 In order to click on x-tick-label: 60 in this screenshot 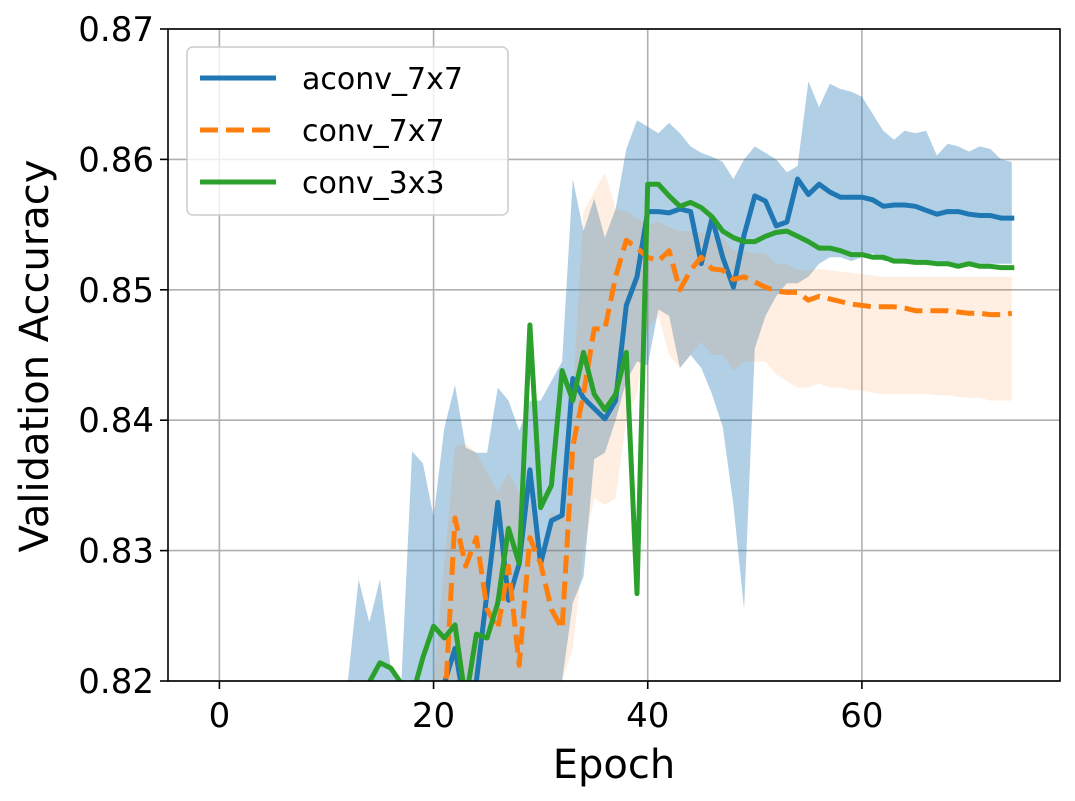, I will do `click(861, 716)`.